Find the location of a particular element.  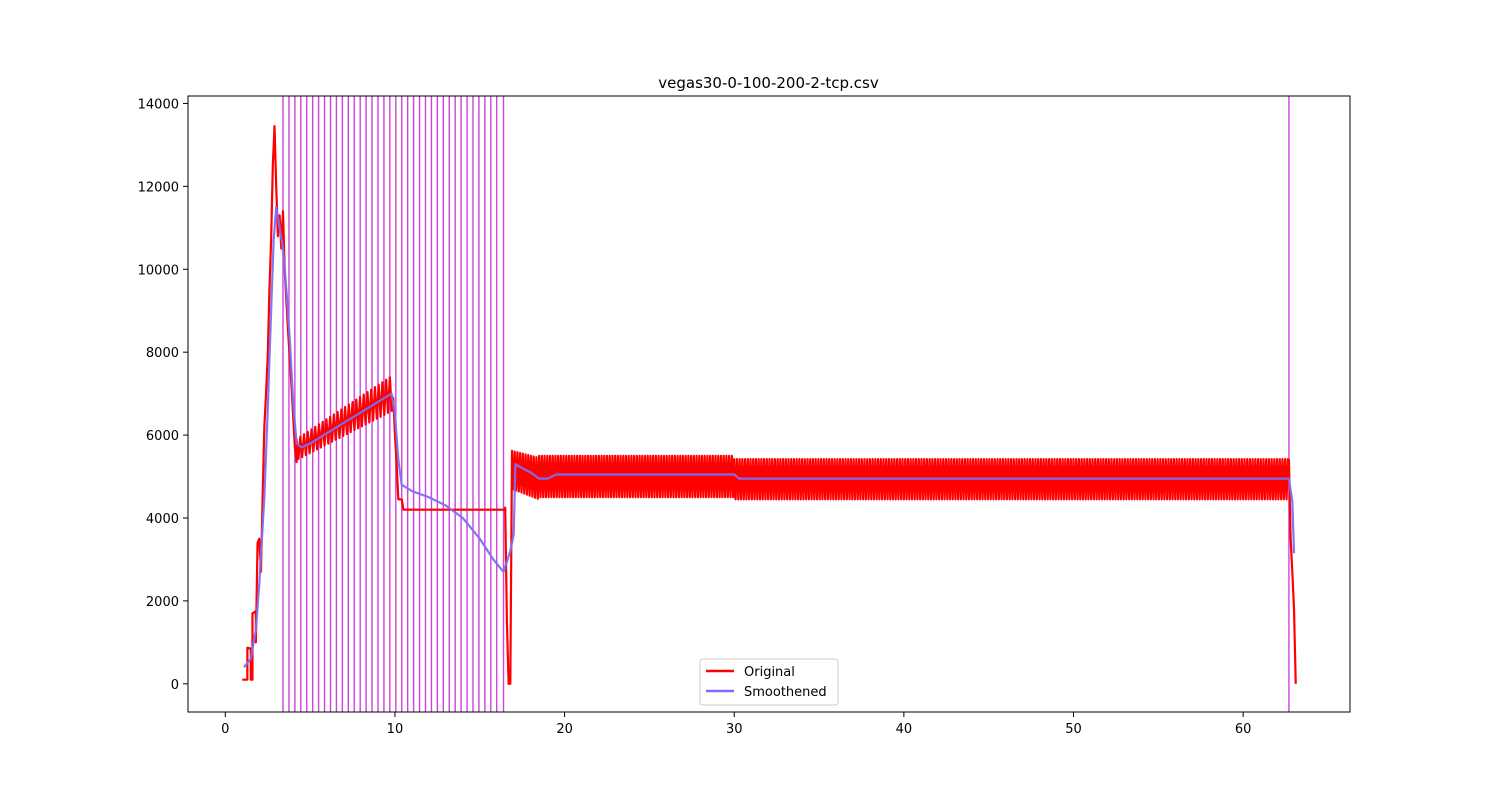

x-tick-label: 20 is located at coordinates (564, 729).